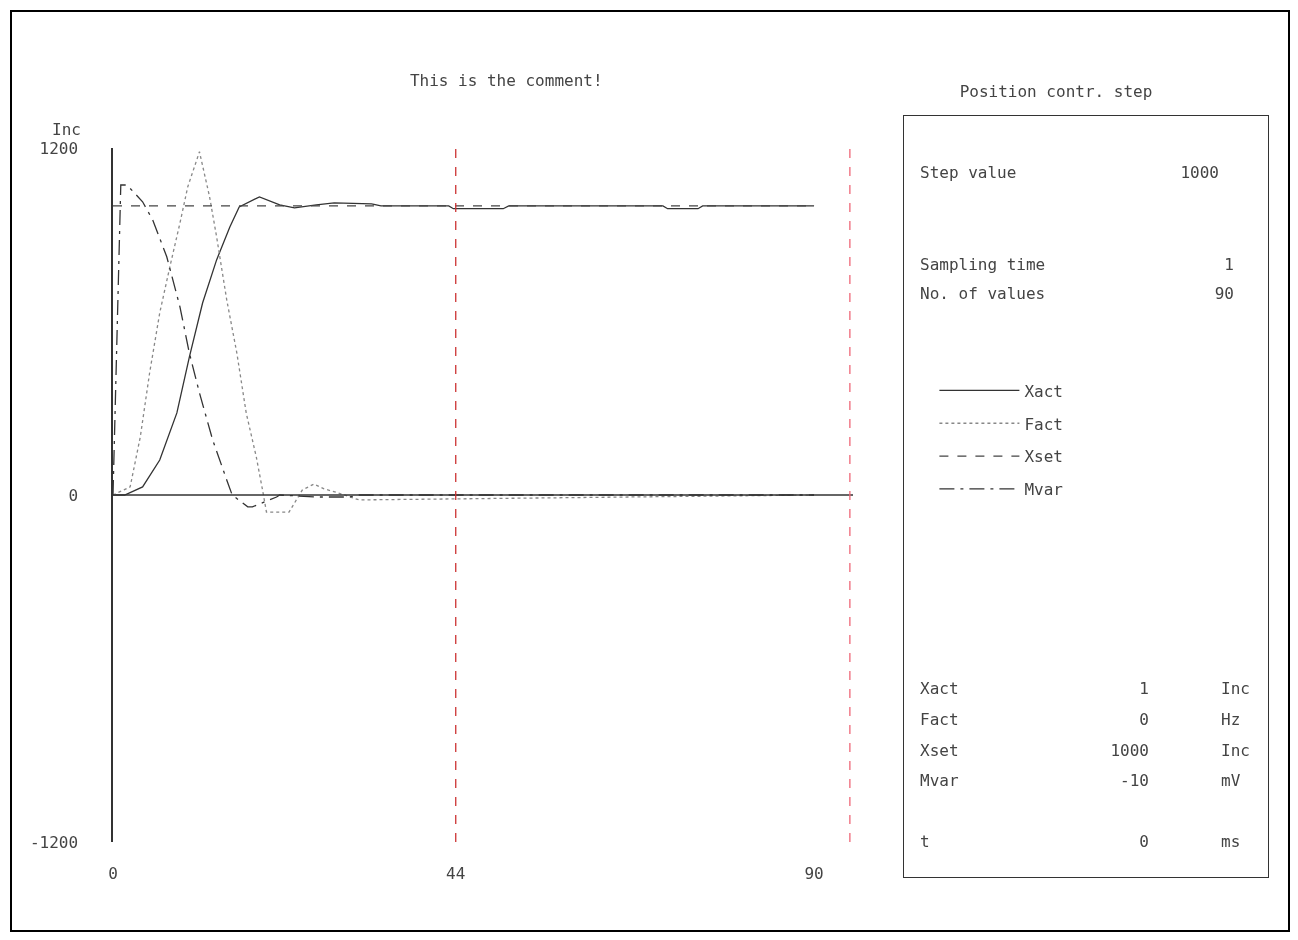  What do you see at coordinates (1043, 391) in the screenshot?
I see `legend-label: Xact` at bounding box center [1043, 391].